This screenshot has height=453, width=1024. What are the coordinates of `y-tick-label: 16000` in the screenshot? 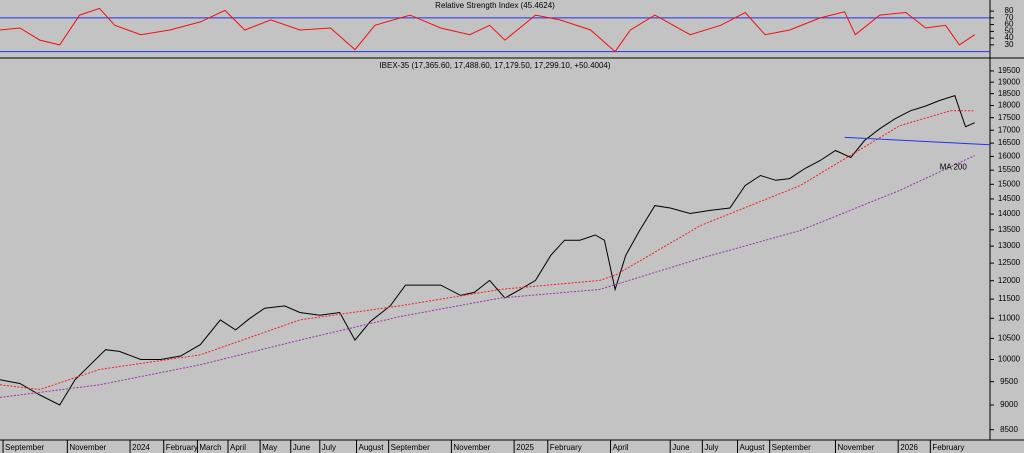 It's located at (1009, 156).